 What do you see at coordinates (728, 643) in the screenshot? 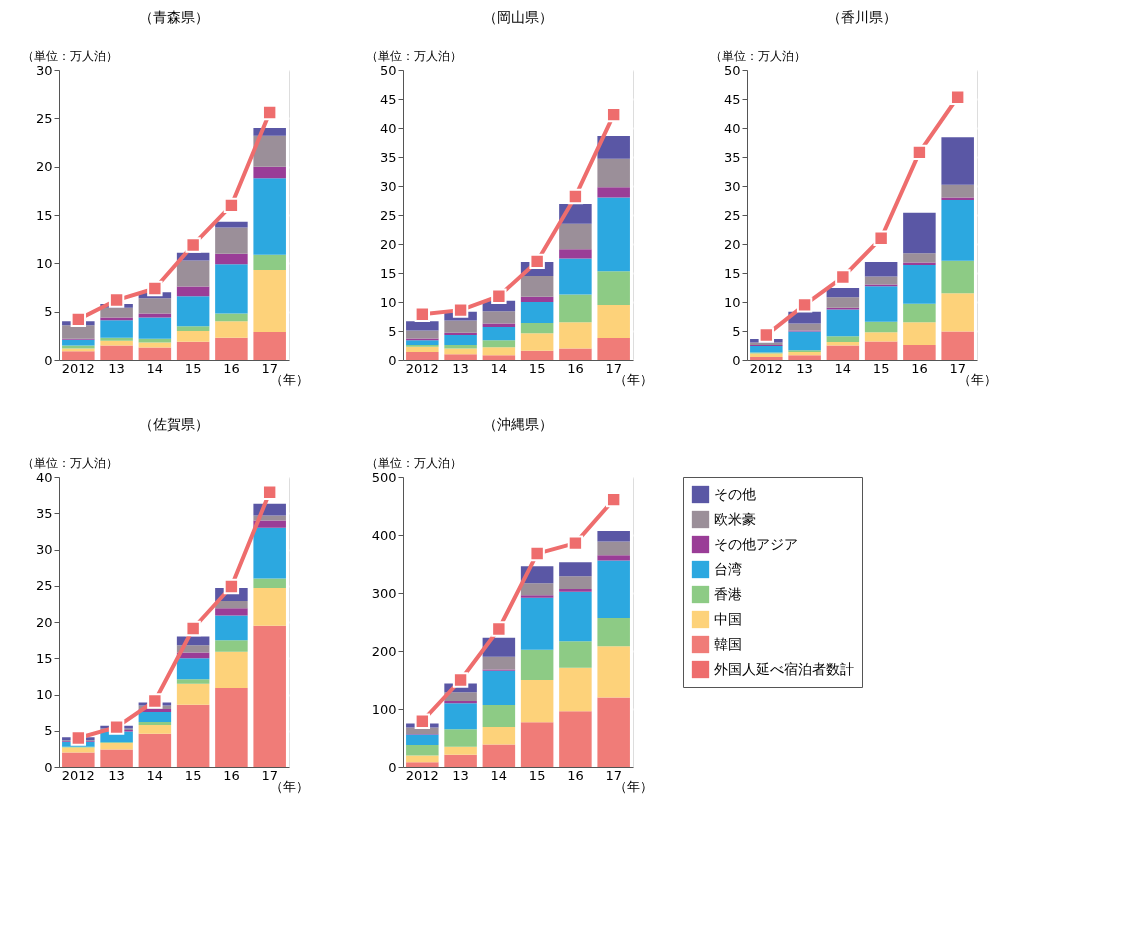
I see `legend-label: 韓国` at bounding box center [728, 643].